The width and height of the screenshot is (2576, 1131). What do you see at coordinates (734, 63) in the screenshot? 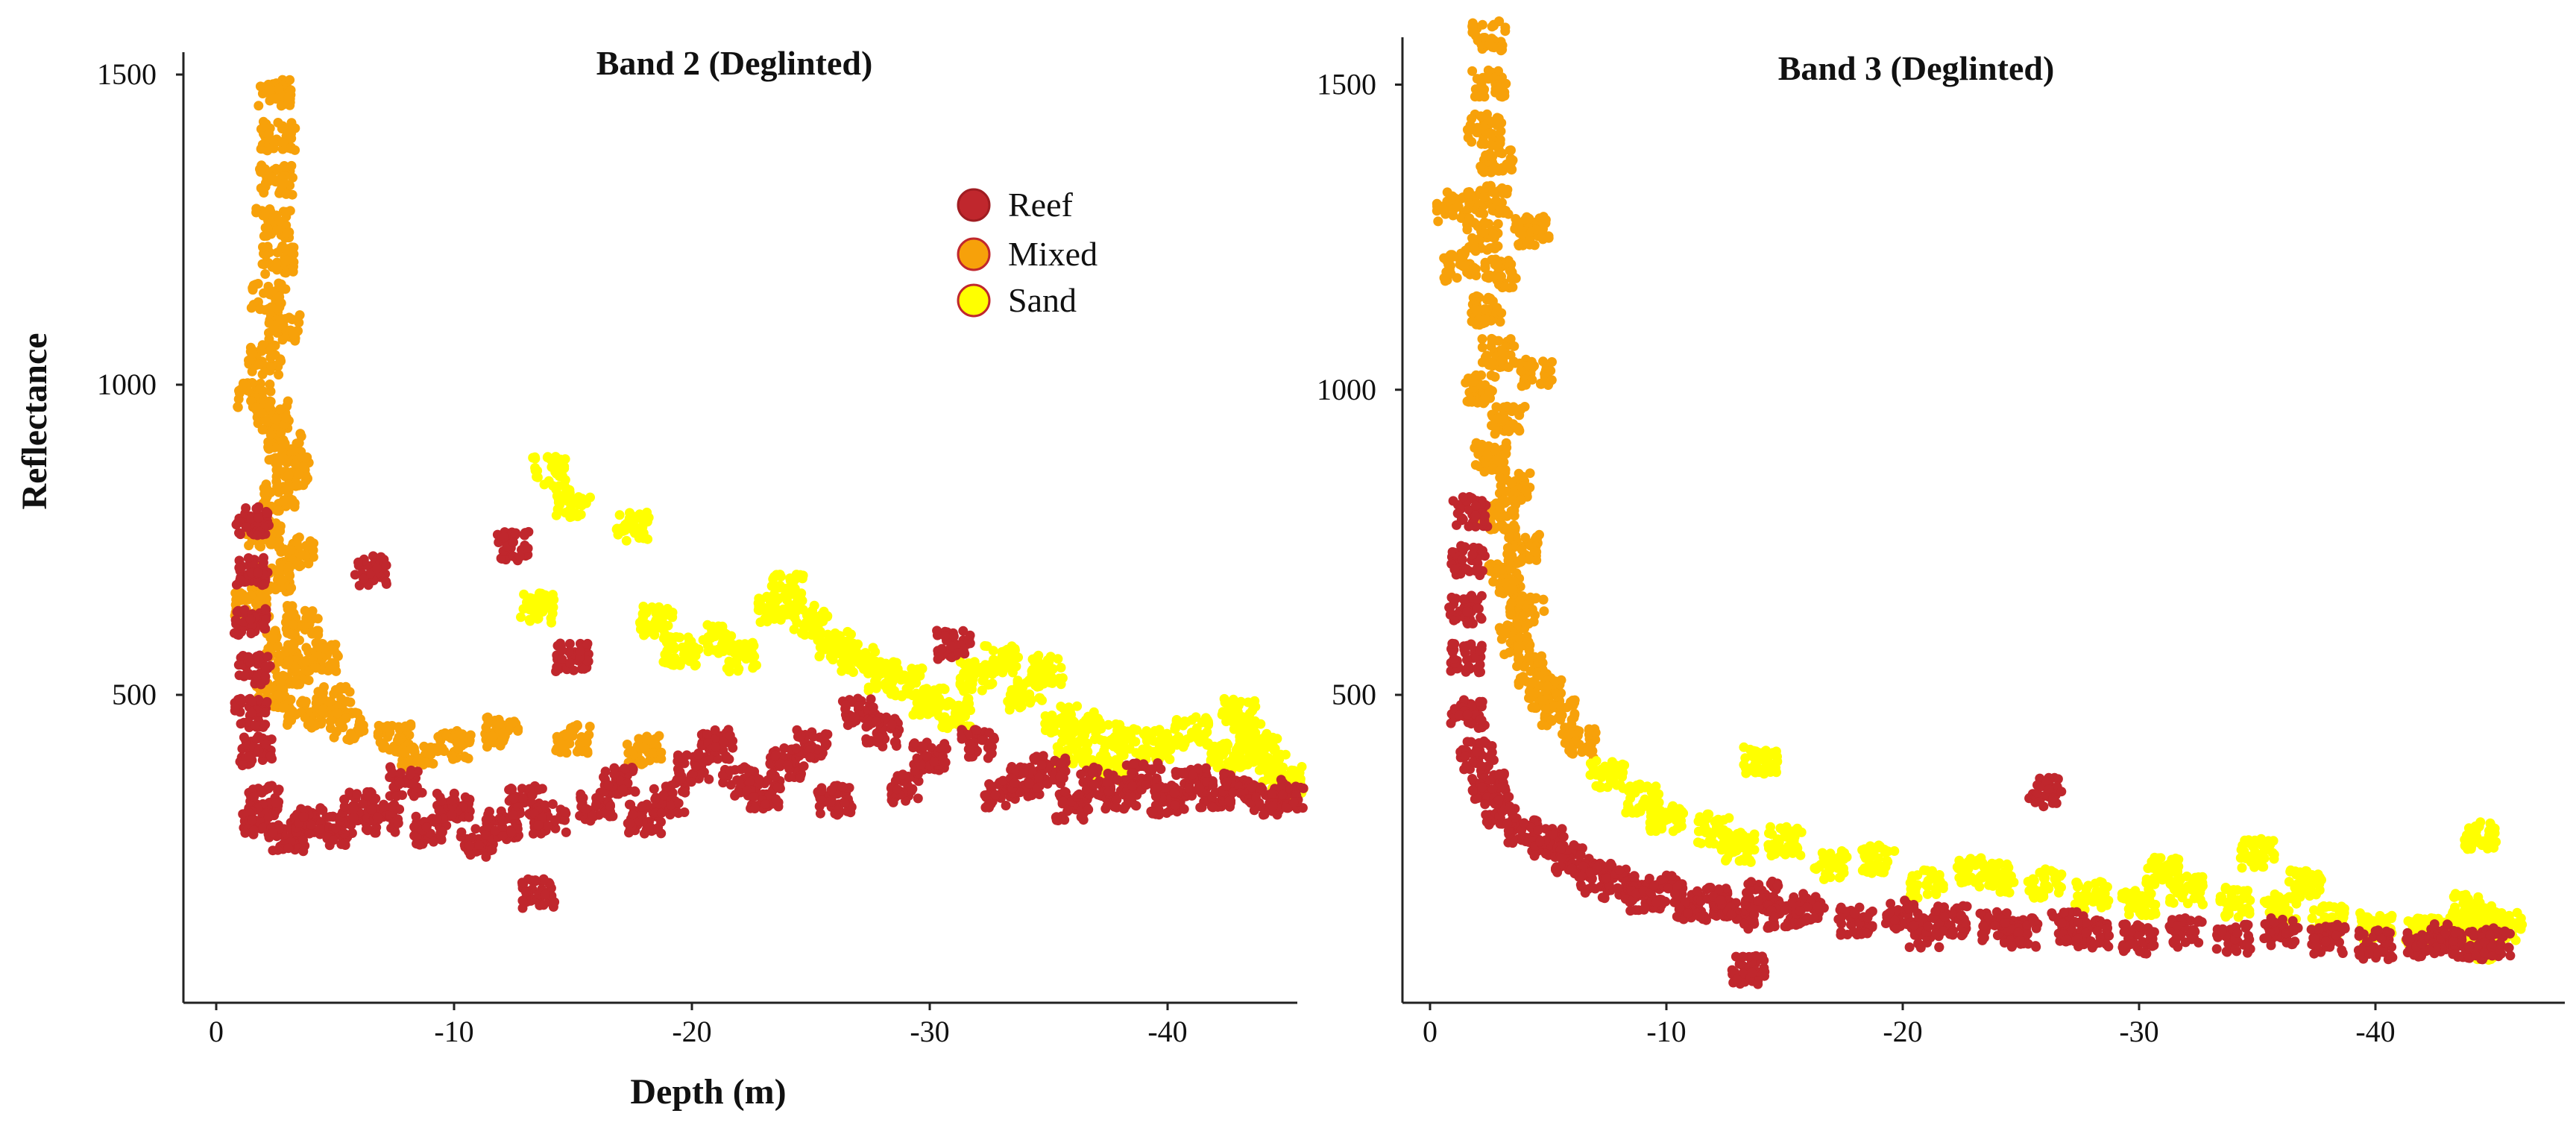
I see `band2-title: Band 2 (Deglinted)` at bounding box center [734, 63].